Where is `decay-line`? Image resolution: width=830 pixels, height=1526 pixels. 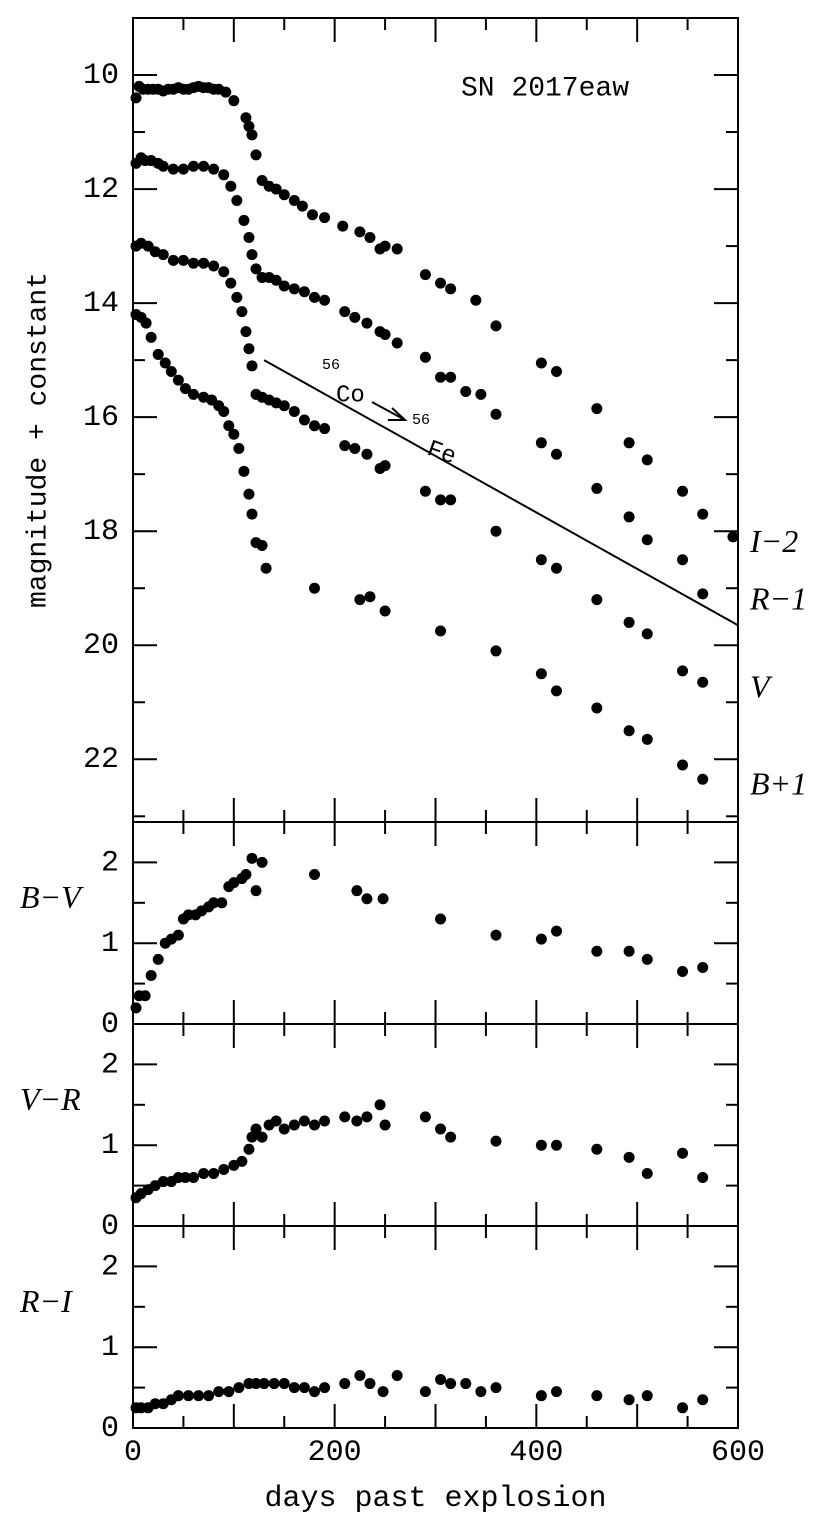
decay-line is located at coordinates (501, 493).